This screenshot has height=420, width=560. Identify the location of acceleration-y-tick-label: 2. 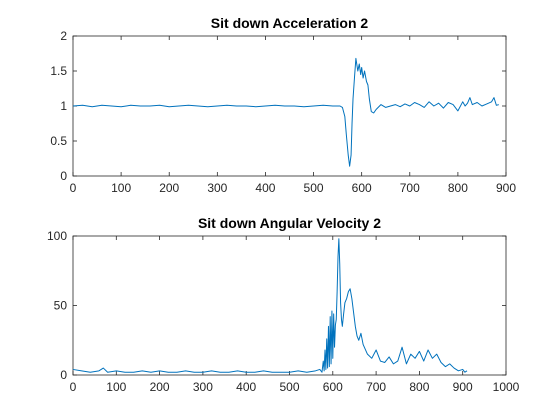
(63, 36).